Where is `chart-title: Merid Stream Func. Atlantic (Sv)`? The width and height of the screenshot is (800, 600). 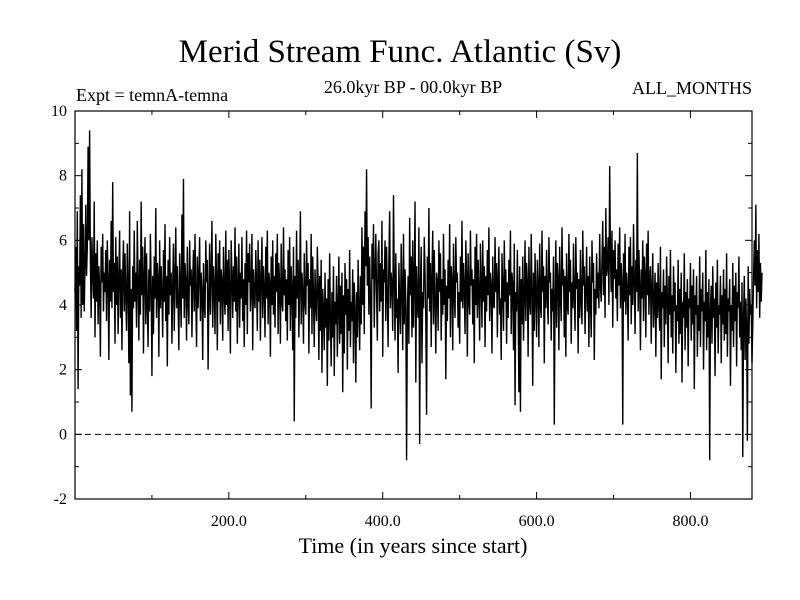 chart-title: Merid Stream Func. Atlantic (Sv) is located at coordinates (400, 52).